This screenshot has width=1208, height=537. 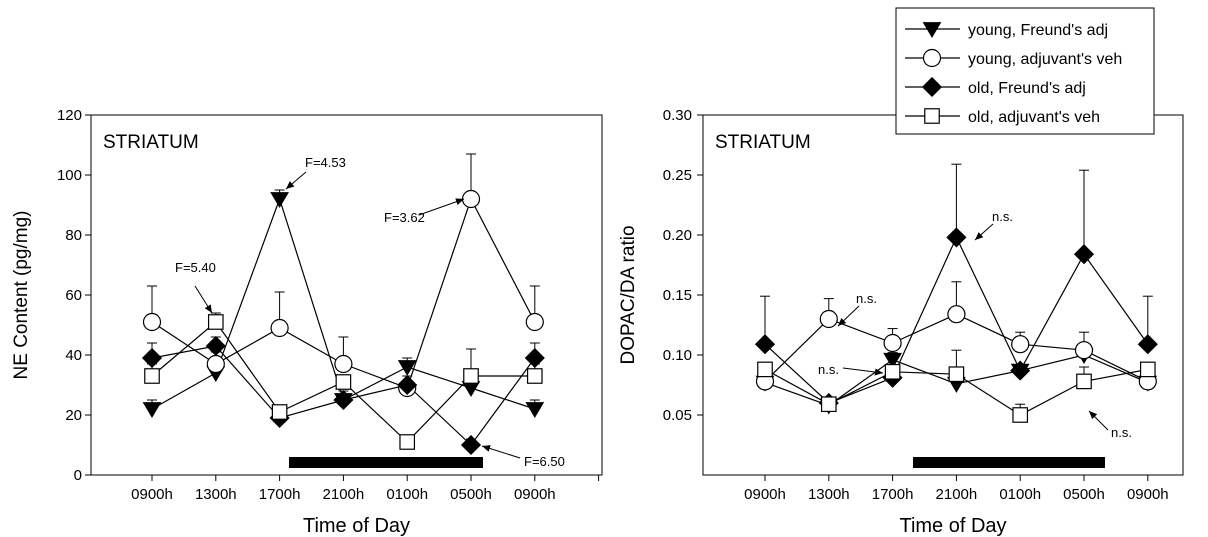 What do you see at coordinates (544, 461) in the screenshot?
I see `annotation-text: F=6.50` at bounding box center [544, 461].